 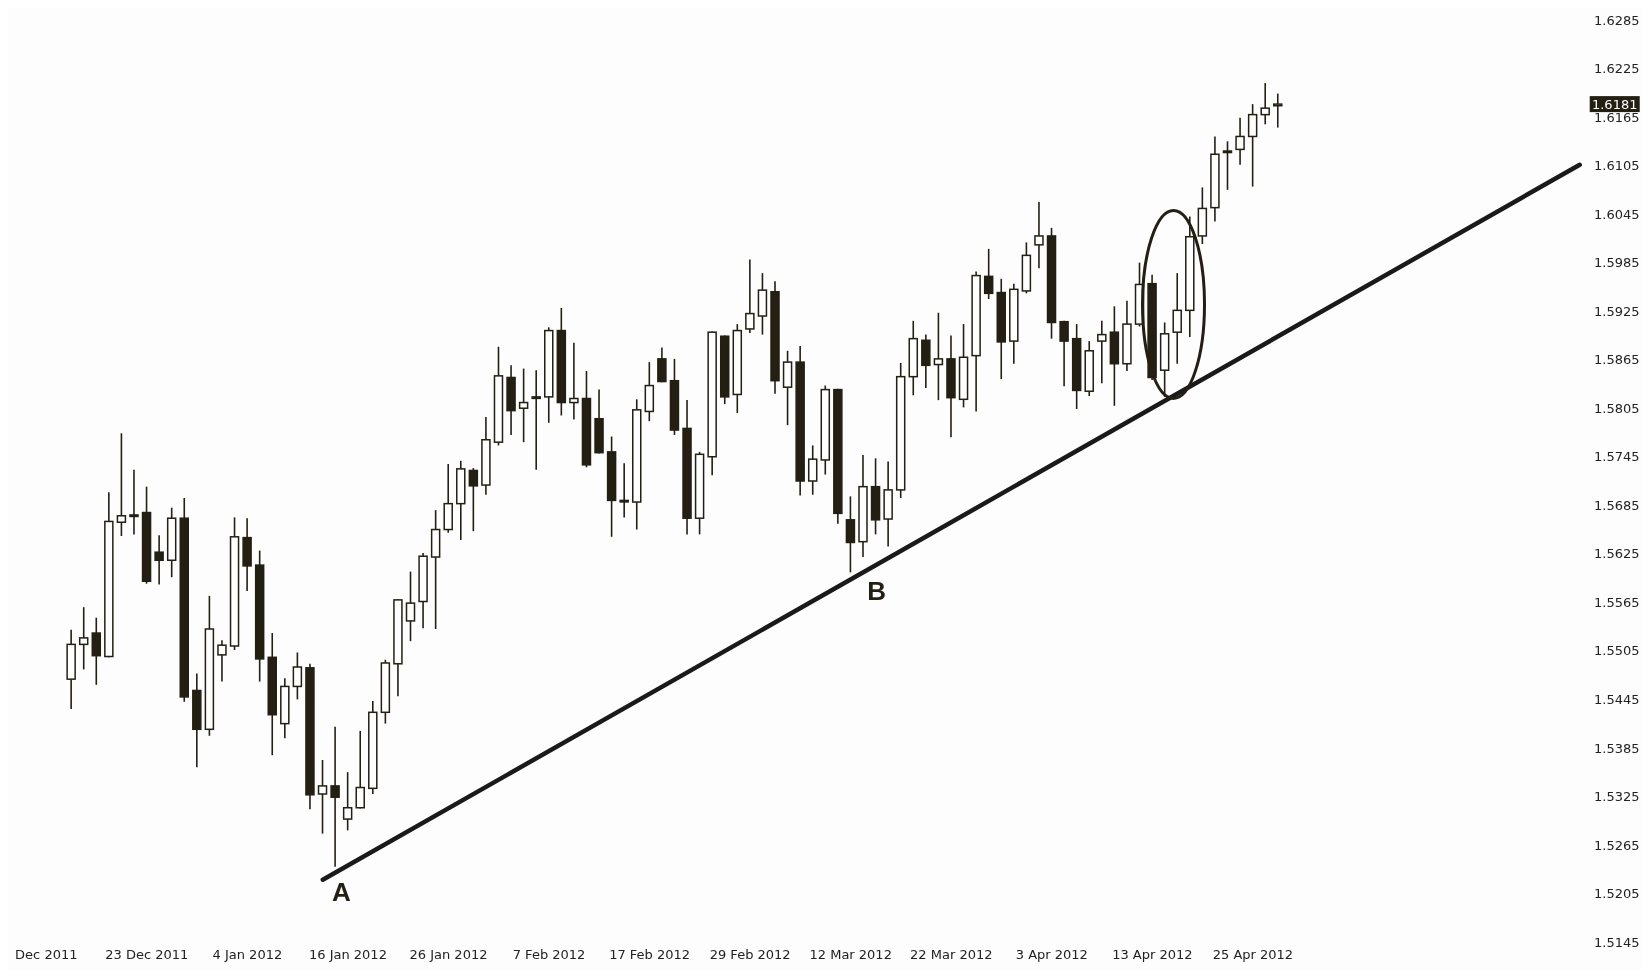 I want to click on y-tick-label: 1.5565, so click(x=1617, y=602).